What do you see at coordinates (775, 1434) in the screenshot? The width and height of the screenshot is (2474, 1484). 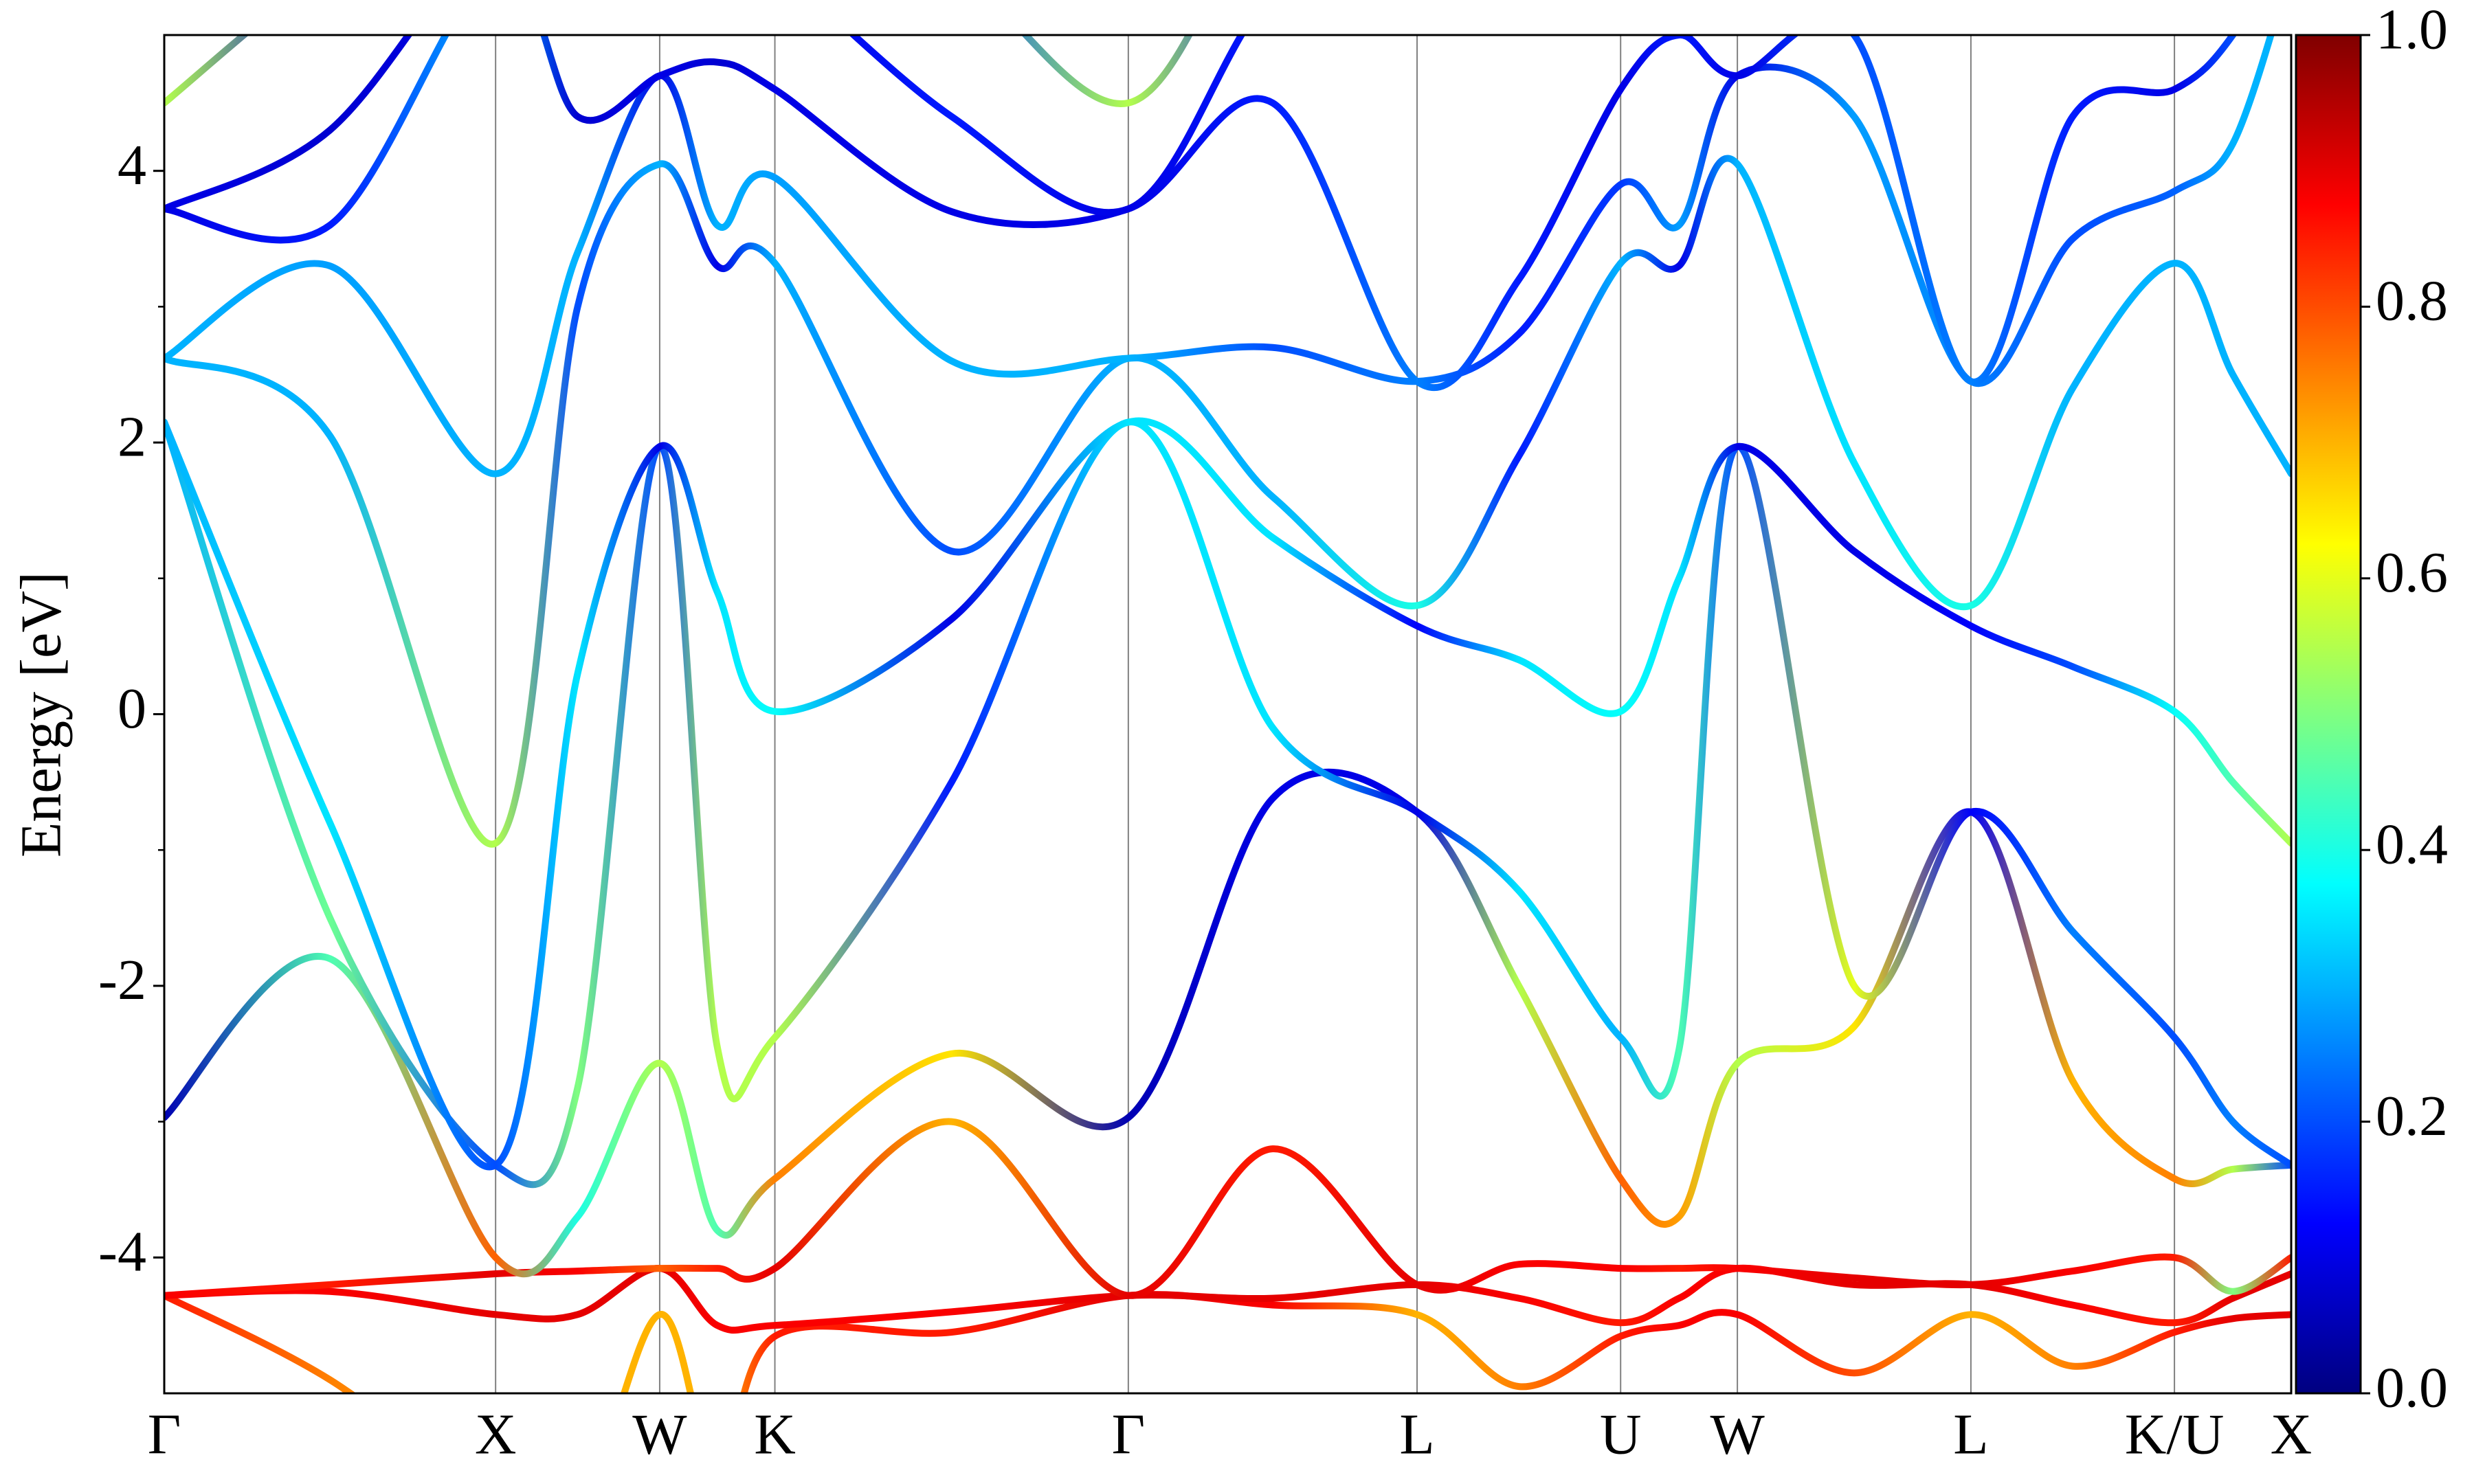 I see `x-tick-label: K` at bounding box center [775, 1434].